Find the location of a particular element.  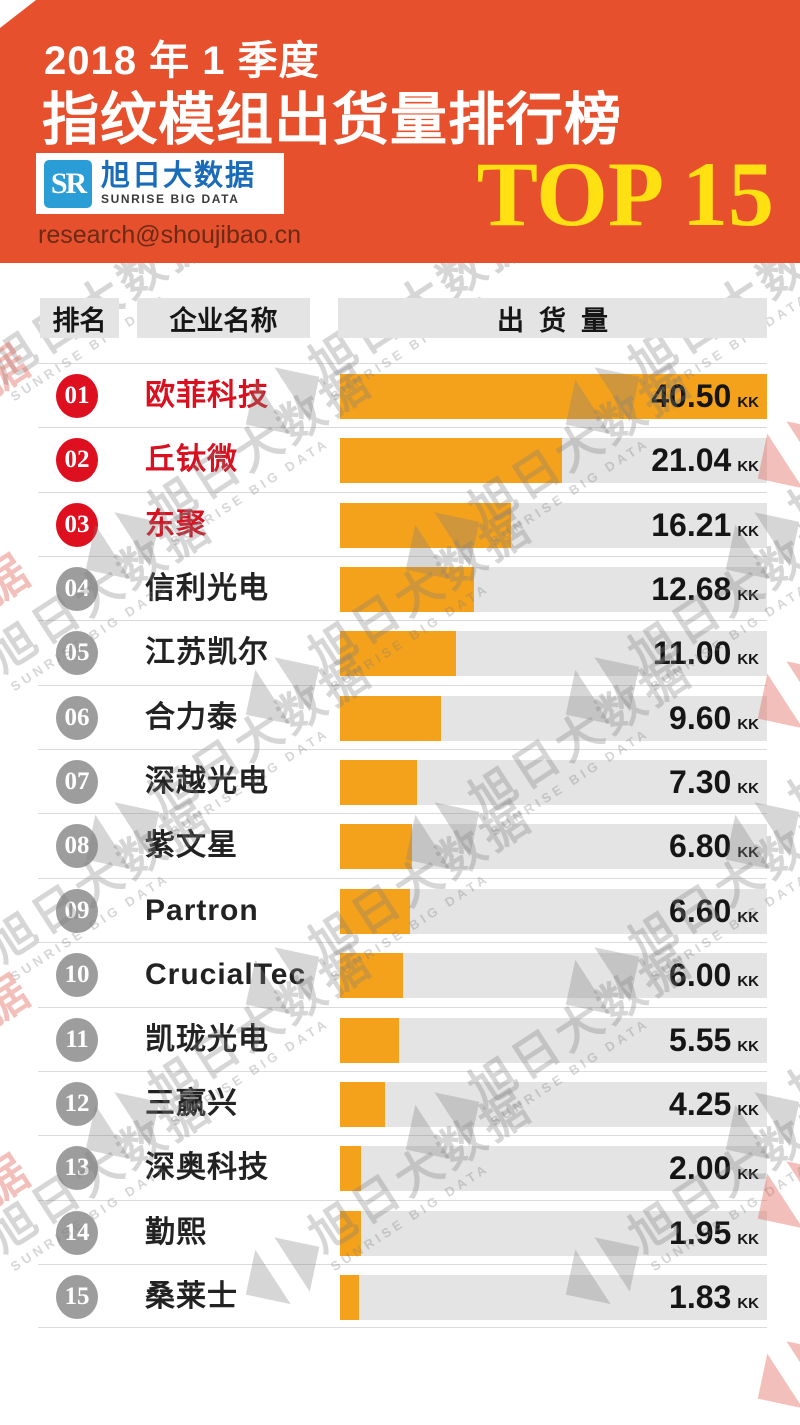

company-name: 丘钛微 is located at coordinates (191, 459).